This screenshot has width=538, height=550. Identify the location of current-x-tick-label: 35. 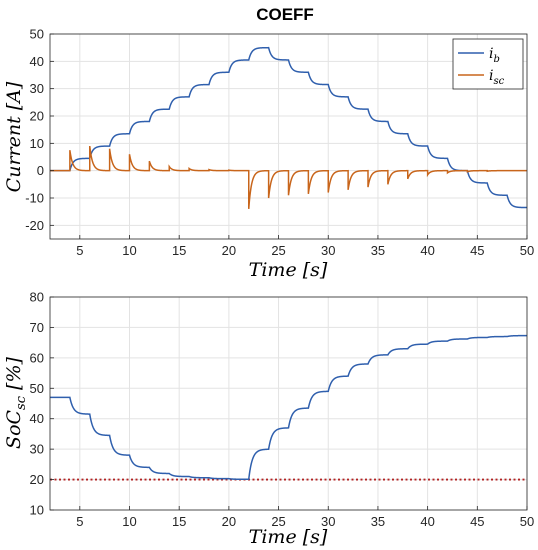
(378, 250).